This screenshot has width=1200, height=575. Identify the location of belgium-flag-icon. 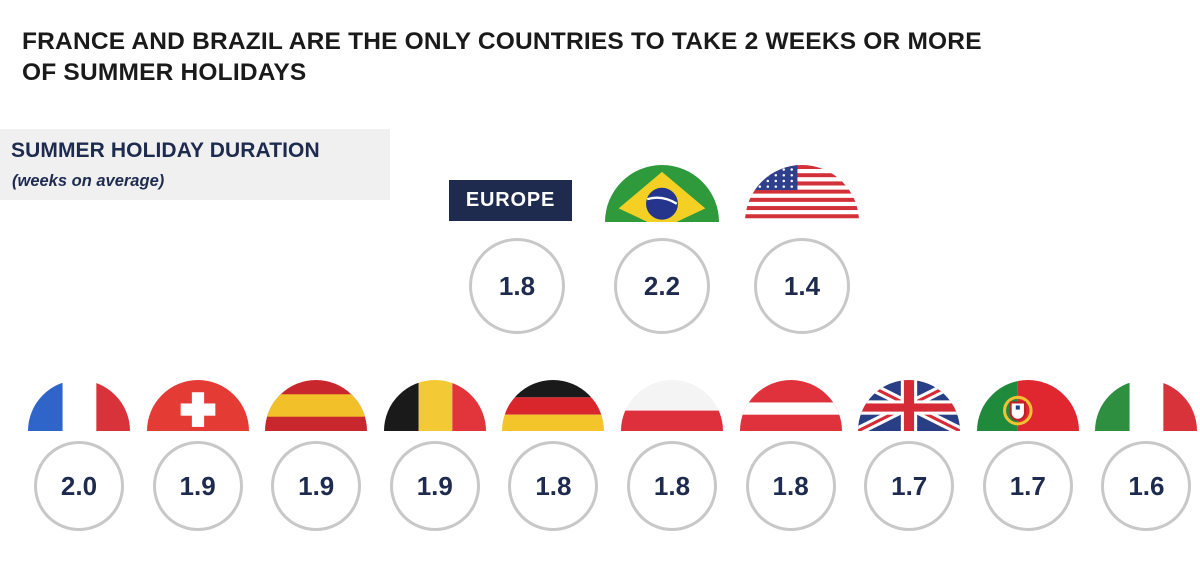
(434, 405).